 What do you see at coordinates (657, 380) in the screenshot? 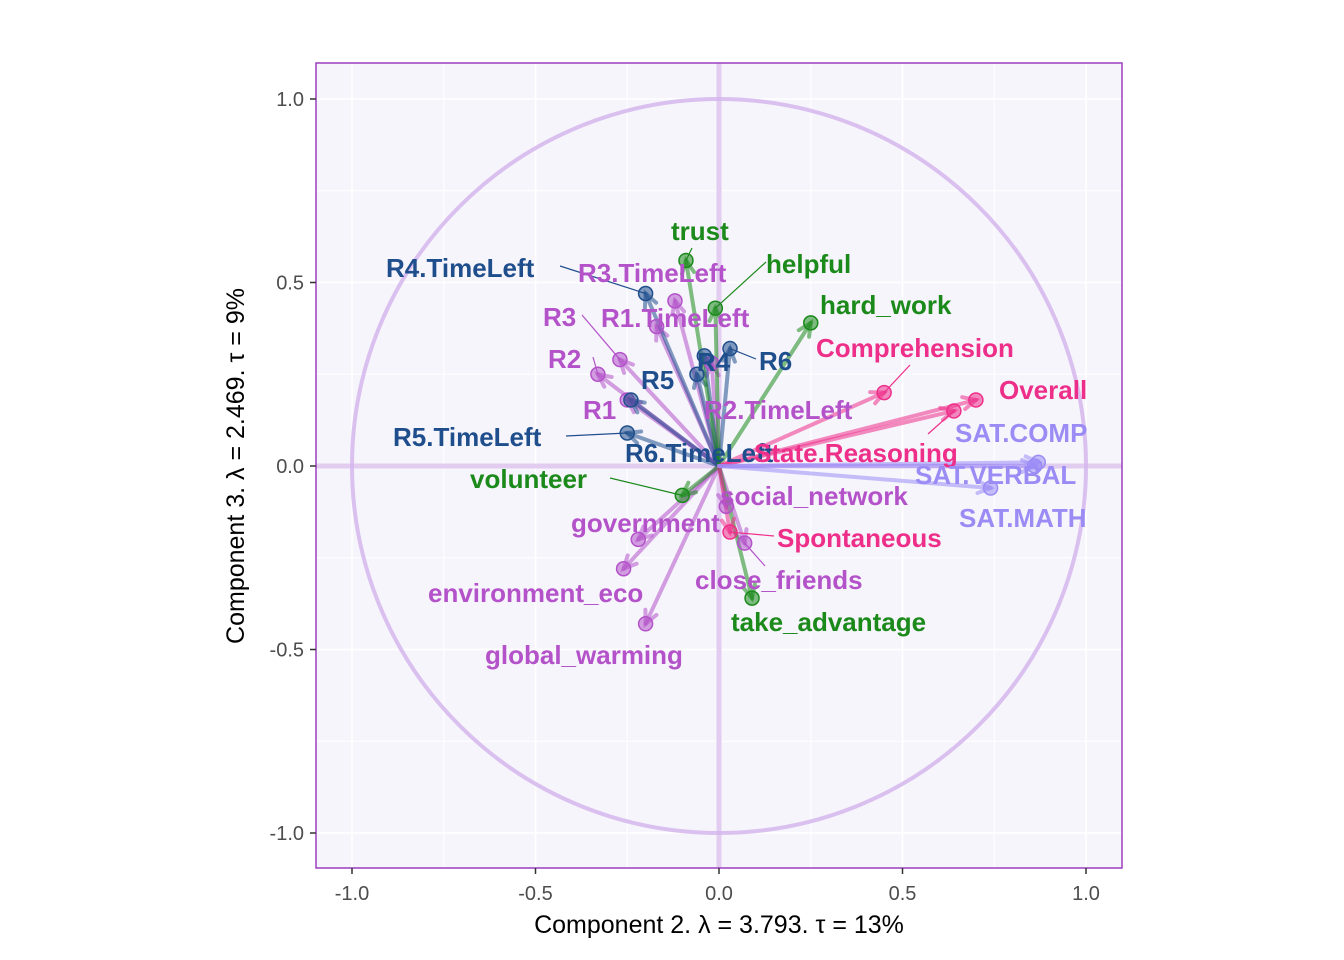
I see `label-r5: R5` at bounding box center [657, 380].